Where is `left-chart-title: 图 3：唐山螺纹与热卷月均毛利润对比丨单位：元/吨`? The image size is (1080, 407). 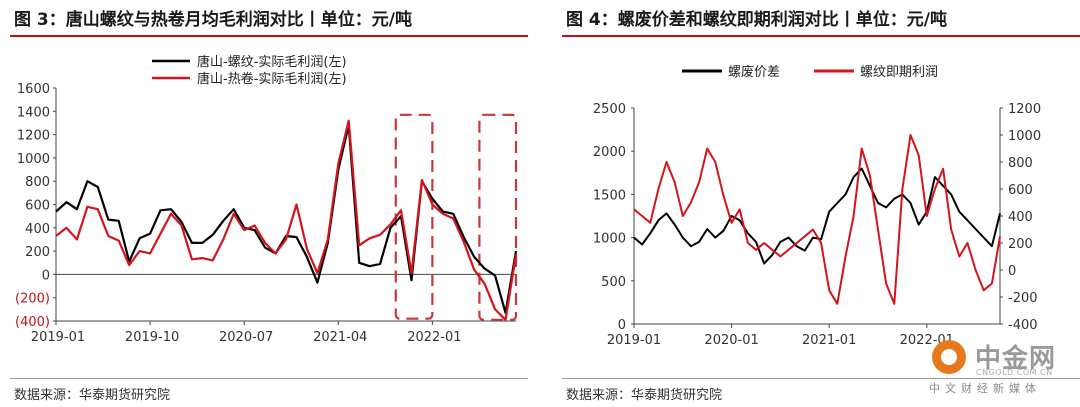 left-chart-title: 图 3：唐山螺纹与热卷月均毛利润对比丨单位：元/吨 is located at coordinates (213, 20).